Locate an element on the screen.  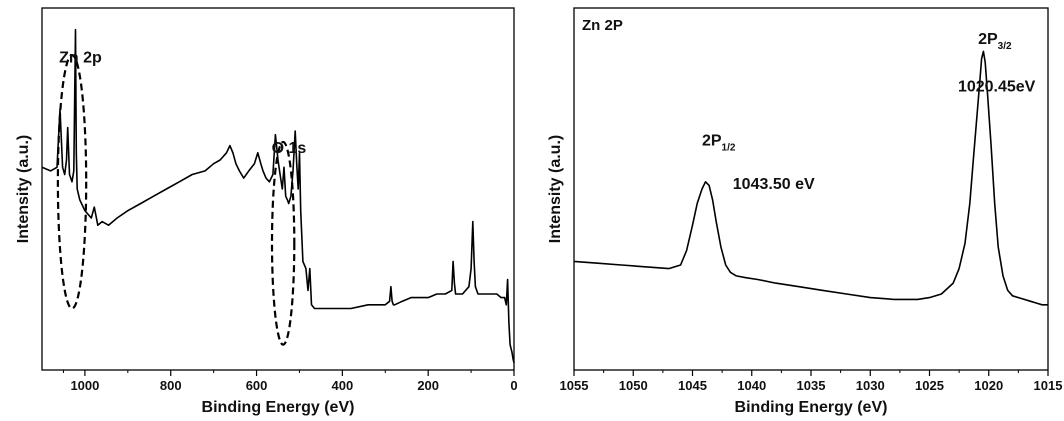
x-tick-label: 1000 is located at coordinates (84, 385).